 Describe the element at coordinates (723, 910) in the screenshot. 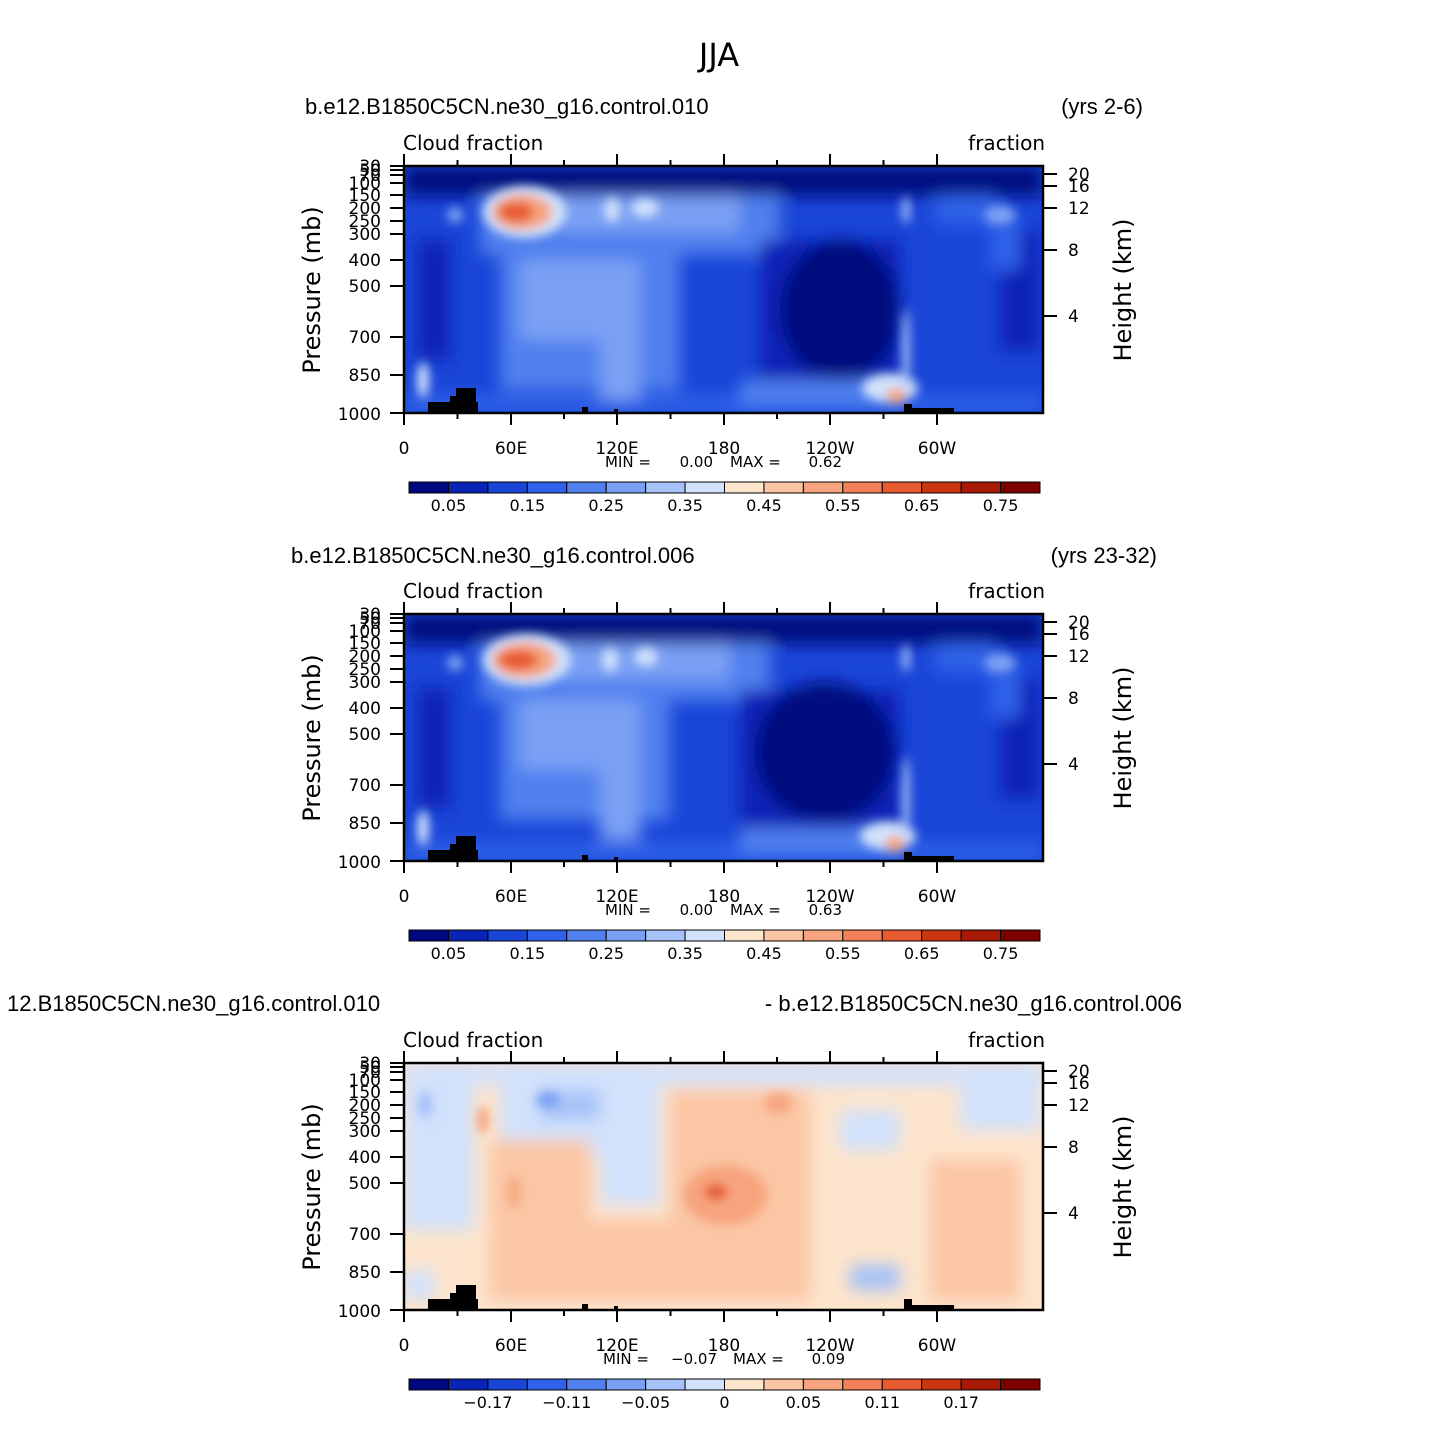

I see `panel-2-stats: MIN = 0.00 MAX = 0.63` at that location.